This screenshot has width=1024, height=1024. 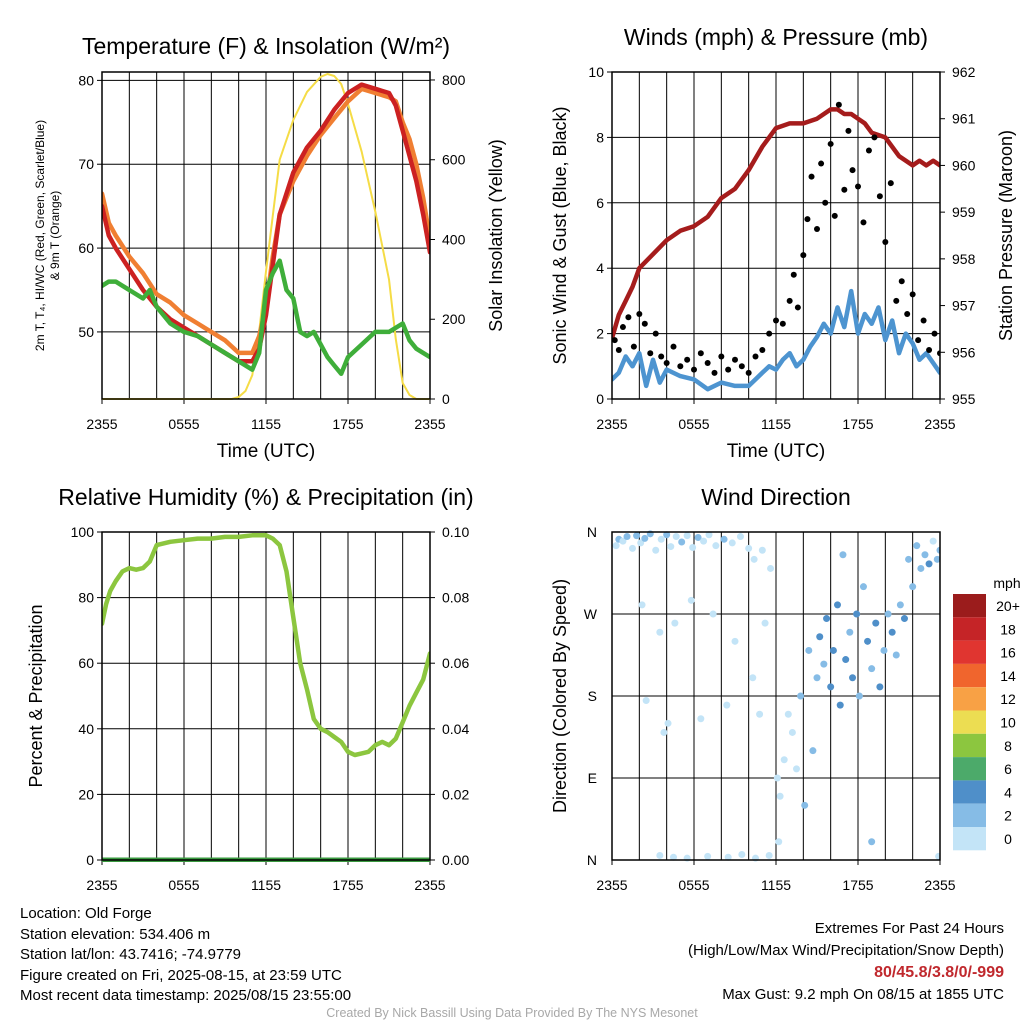 I want to click on y2-tick-label: 0.04, so click(x=455, y=729).